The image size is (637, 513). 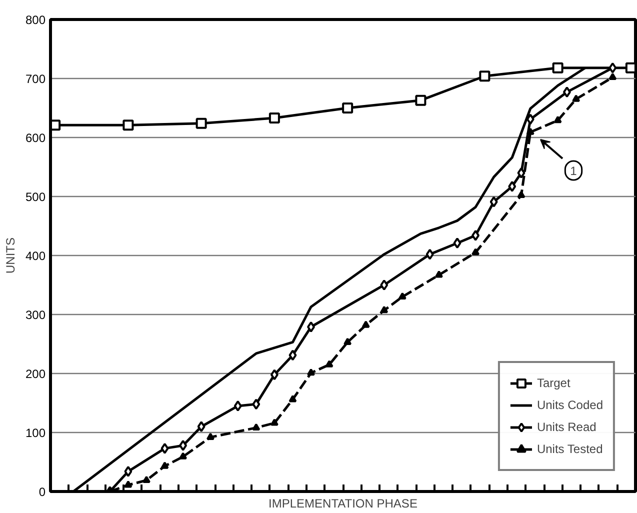 I want to click on y-tick-label: 100, so click(x=35, y=433).